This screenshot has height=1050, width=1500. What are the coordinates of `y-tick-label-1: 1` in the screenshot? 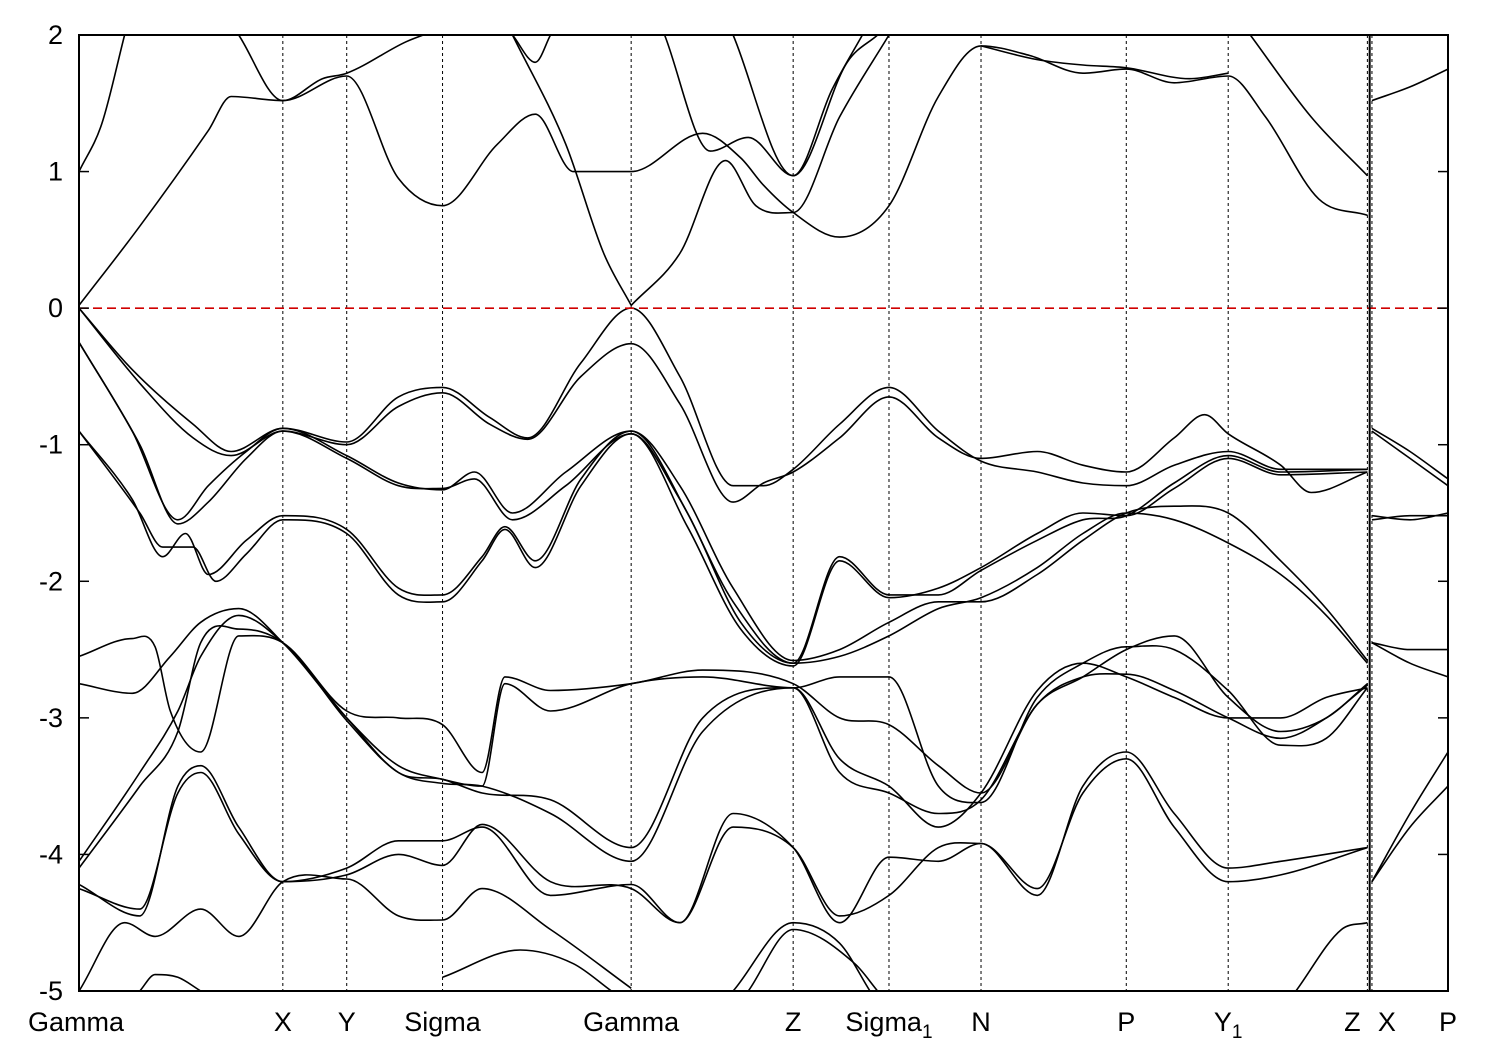 It's located at (55, 172).